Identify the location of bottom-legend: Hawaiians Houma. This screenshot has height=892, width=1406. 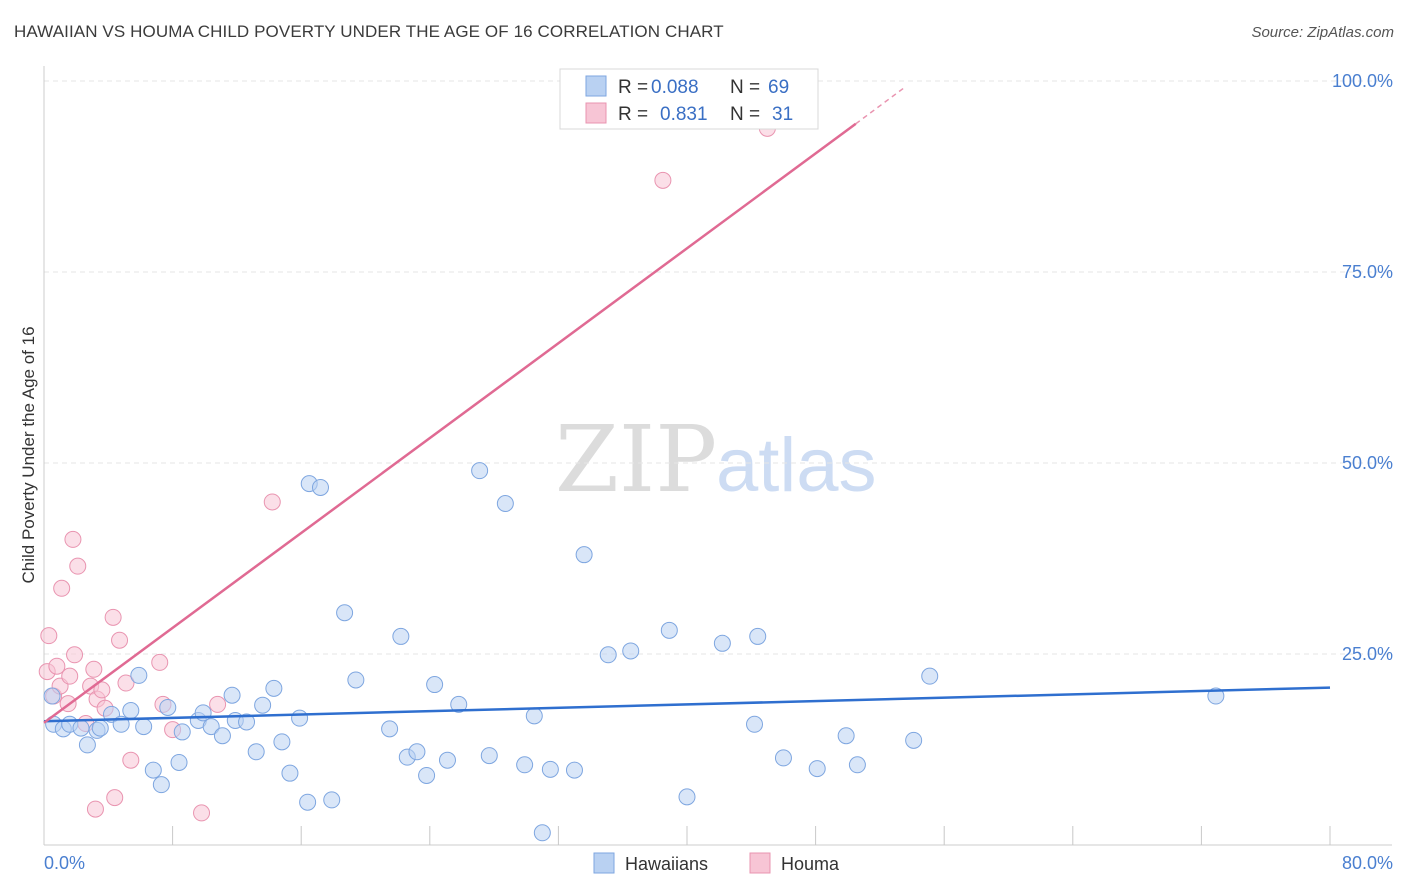
(716, 863).